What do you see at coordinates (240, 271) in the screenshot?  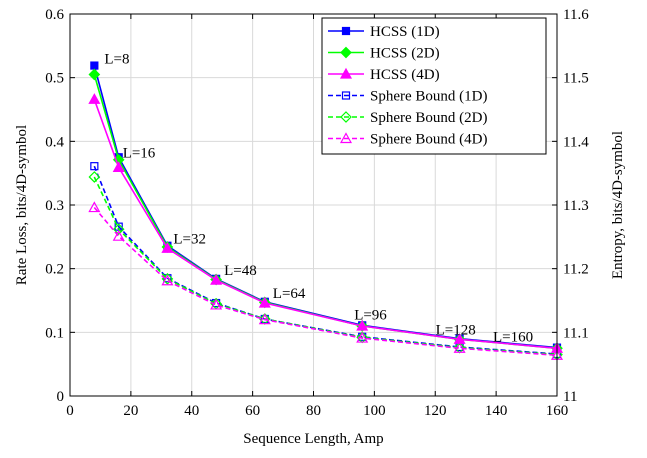 I see `annotation-label: L=48` at bounding box center [240, 271].